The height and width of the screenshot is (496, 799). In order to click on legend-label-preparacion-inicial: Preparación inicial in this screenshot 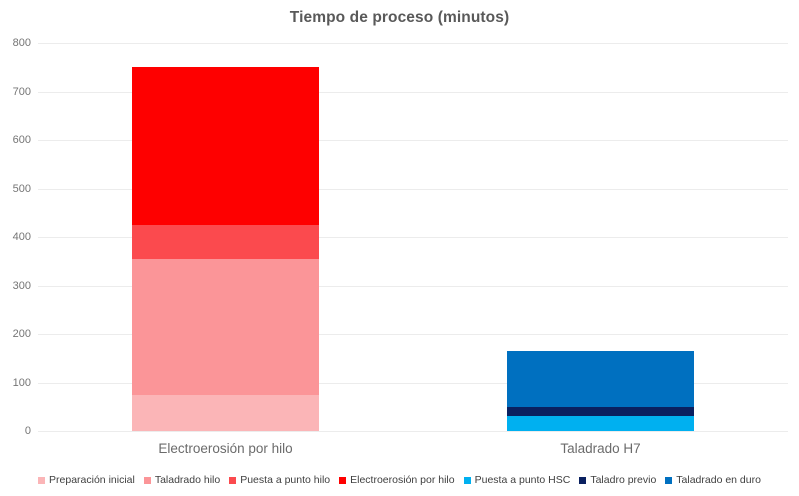, I will do `click(92, 480)`.